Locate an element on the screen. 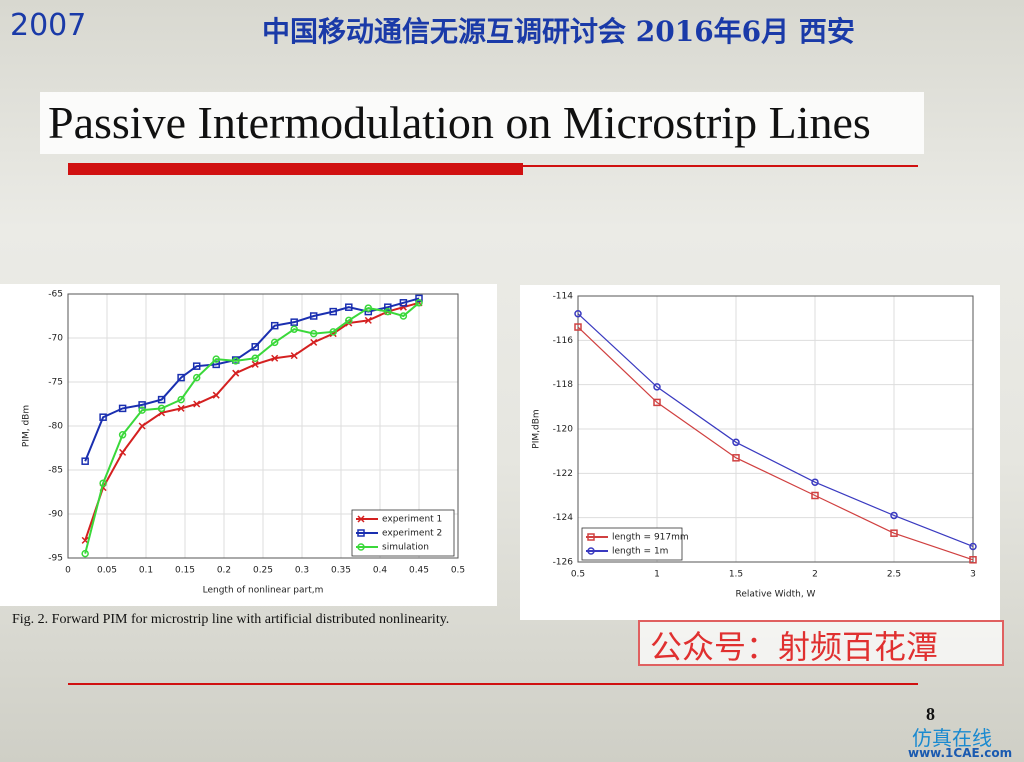  x-tick-label: 2.5 is located at coordinates (894, 575).